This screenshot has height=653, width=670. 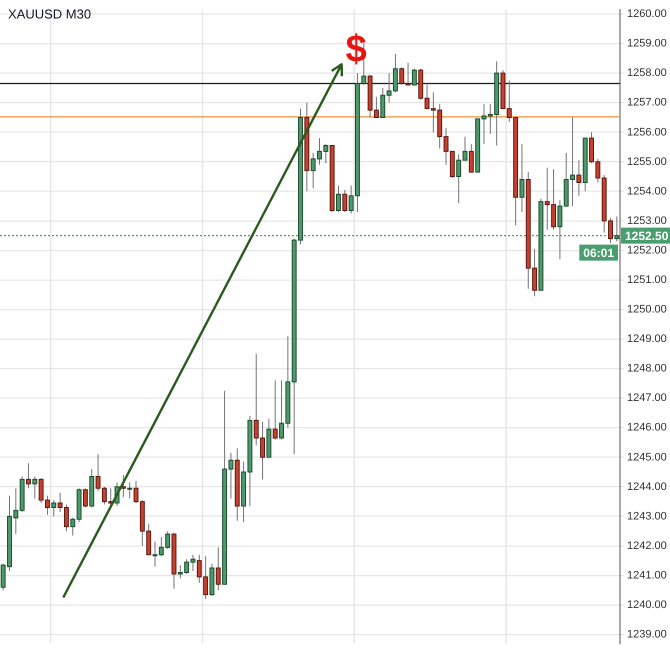 I want to click on y-tick-label: 1260.00, so click(x=647, y=14).